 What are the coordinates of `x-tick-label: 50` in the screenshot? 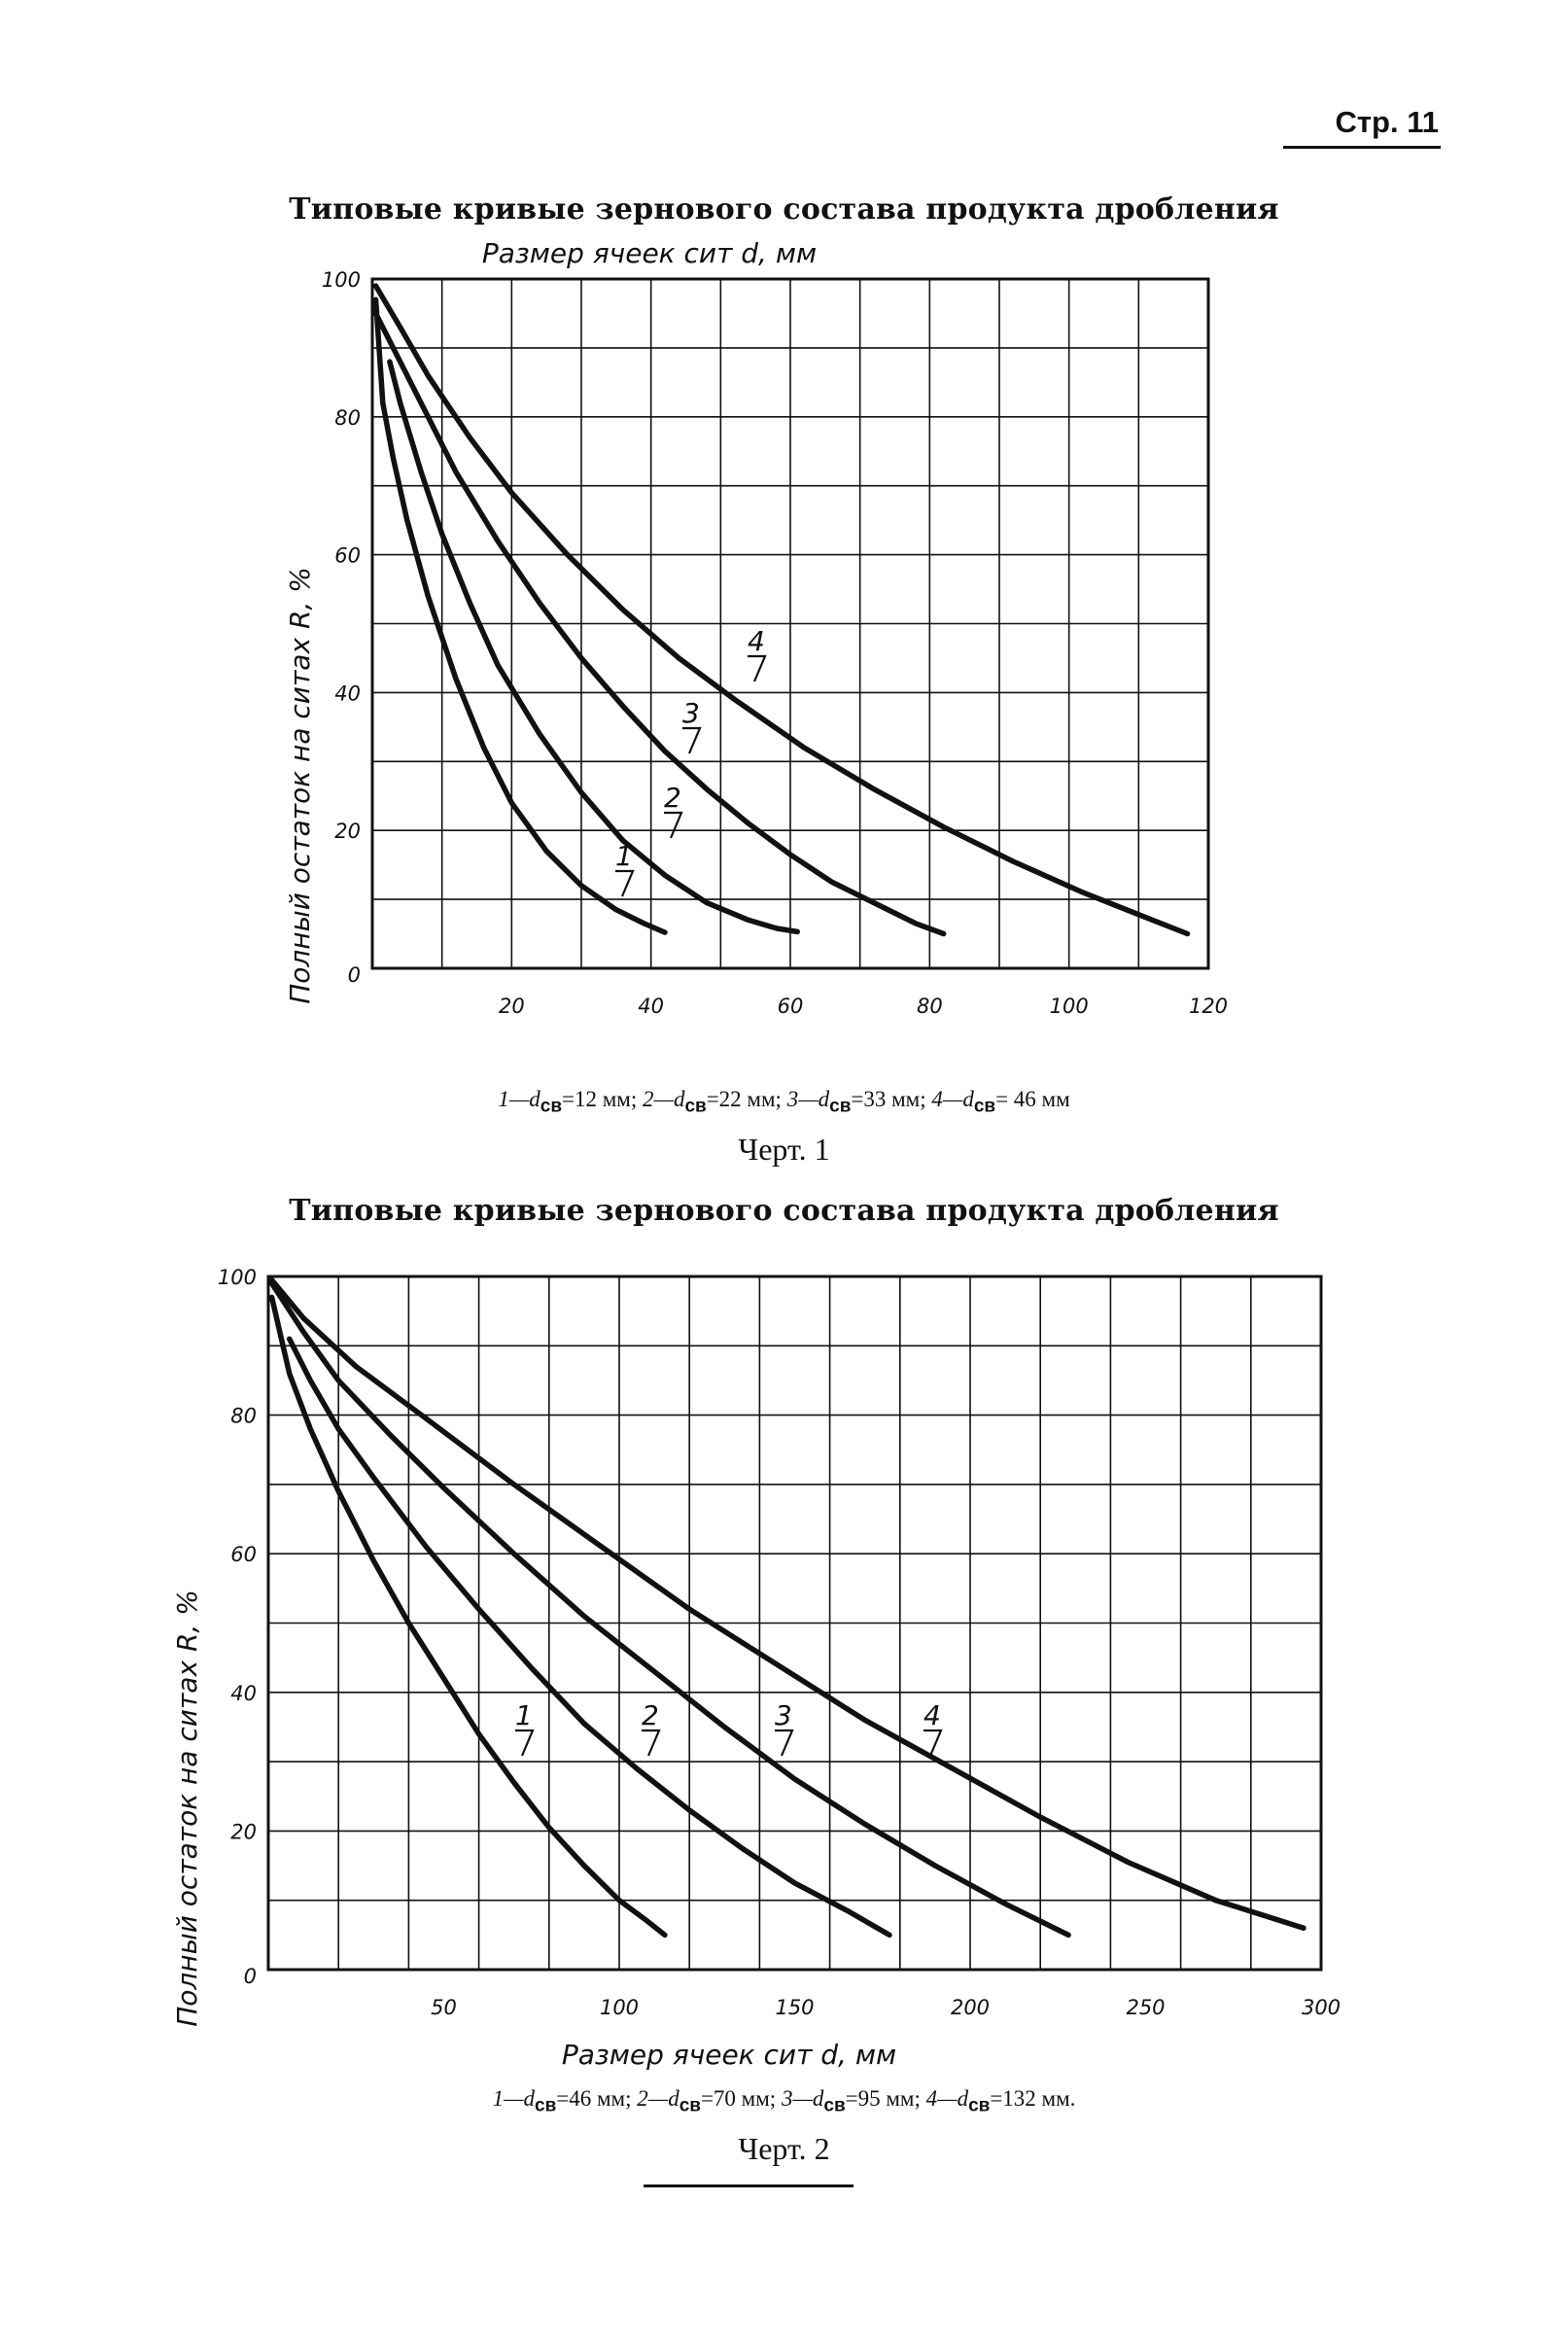 It's located at (444, 2007).